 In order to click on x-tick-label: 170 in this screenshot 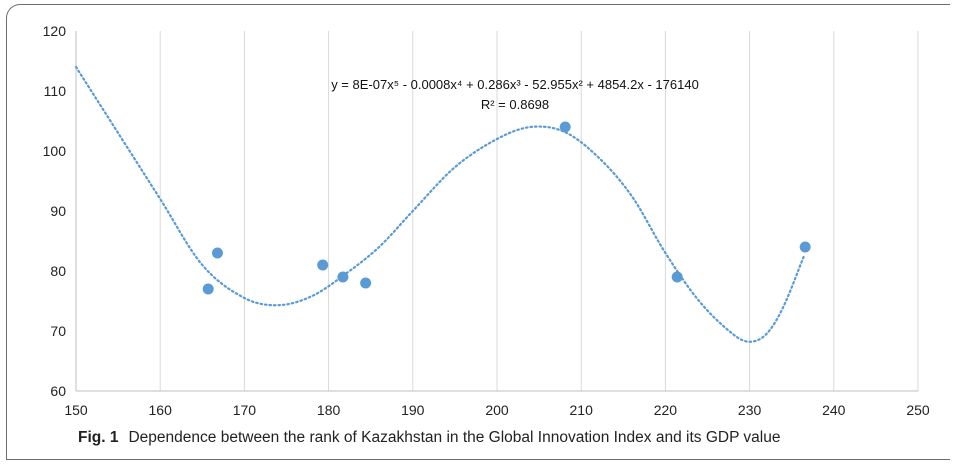, I will do `click(245, 410)`.